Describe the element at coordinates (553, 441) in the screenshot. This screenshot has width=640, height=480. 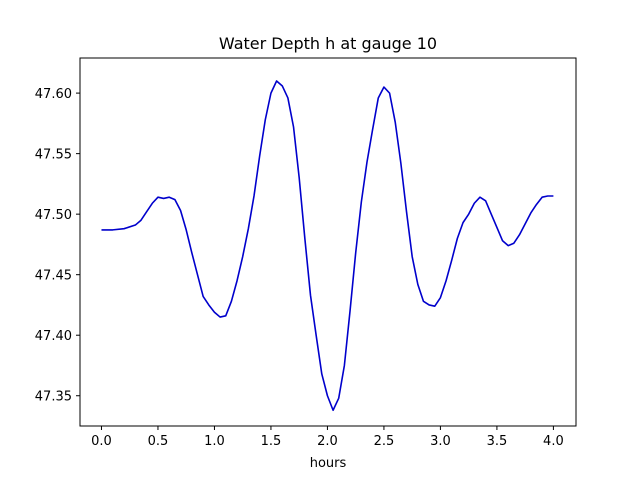
I see `x-tick-label: 4.0` at that location.